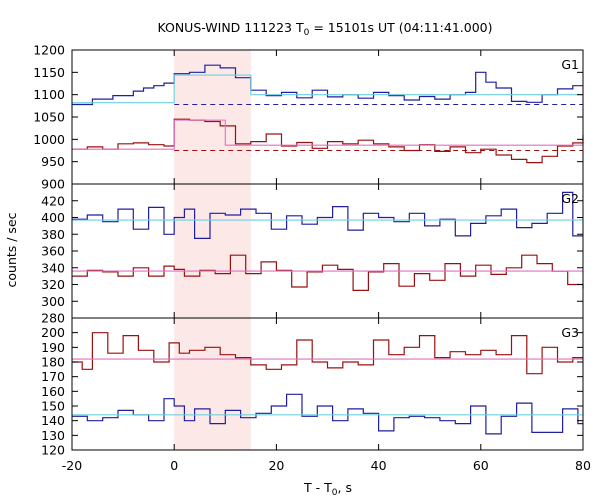 The image size is (600, 500). What do you see at coordinates (53, 251) in the screenshot?
I see `y-tick-label: 360` at bounding box center [53, 251].